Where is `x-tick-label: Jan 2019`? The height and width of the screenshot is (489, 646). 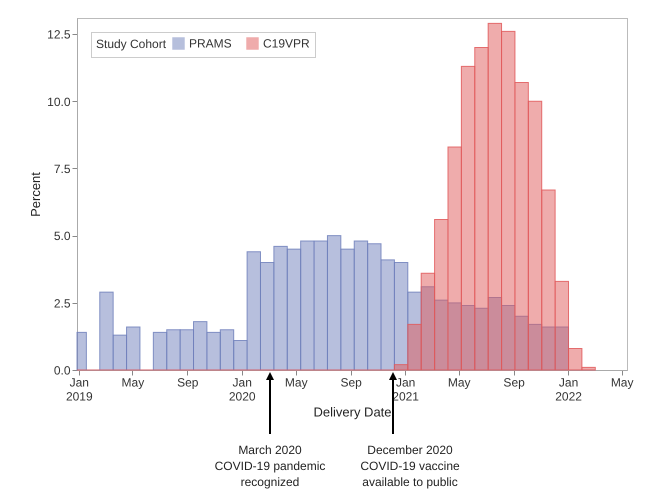 x-tick-label: Jan 2019 is located at coordinates (79, 390).